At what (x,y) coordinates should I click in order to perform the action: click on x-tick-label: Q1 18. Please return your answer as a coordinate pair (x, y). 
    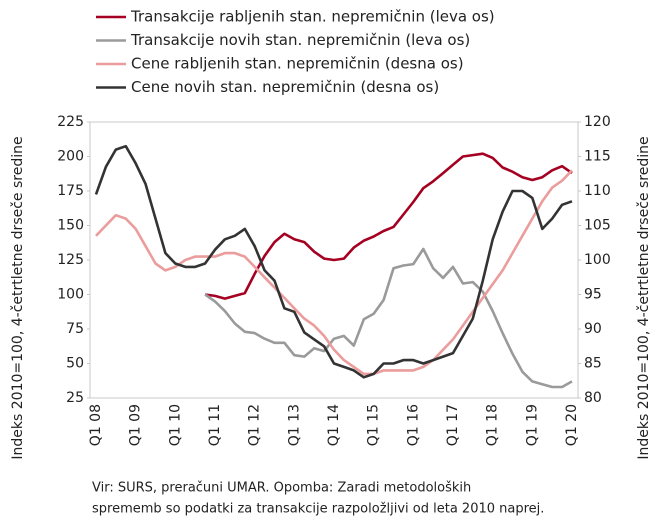
    Looking at the image, I should click on (493, 425).